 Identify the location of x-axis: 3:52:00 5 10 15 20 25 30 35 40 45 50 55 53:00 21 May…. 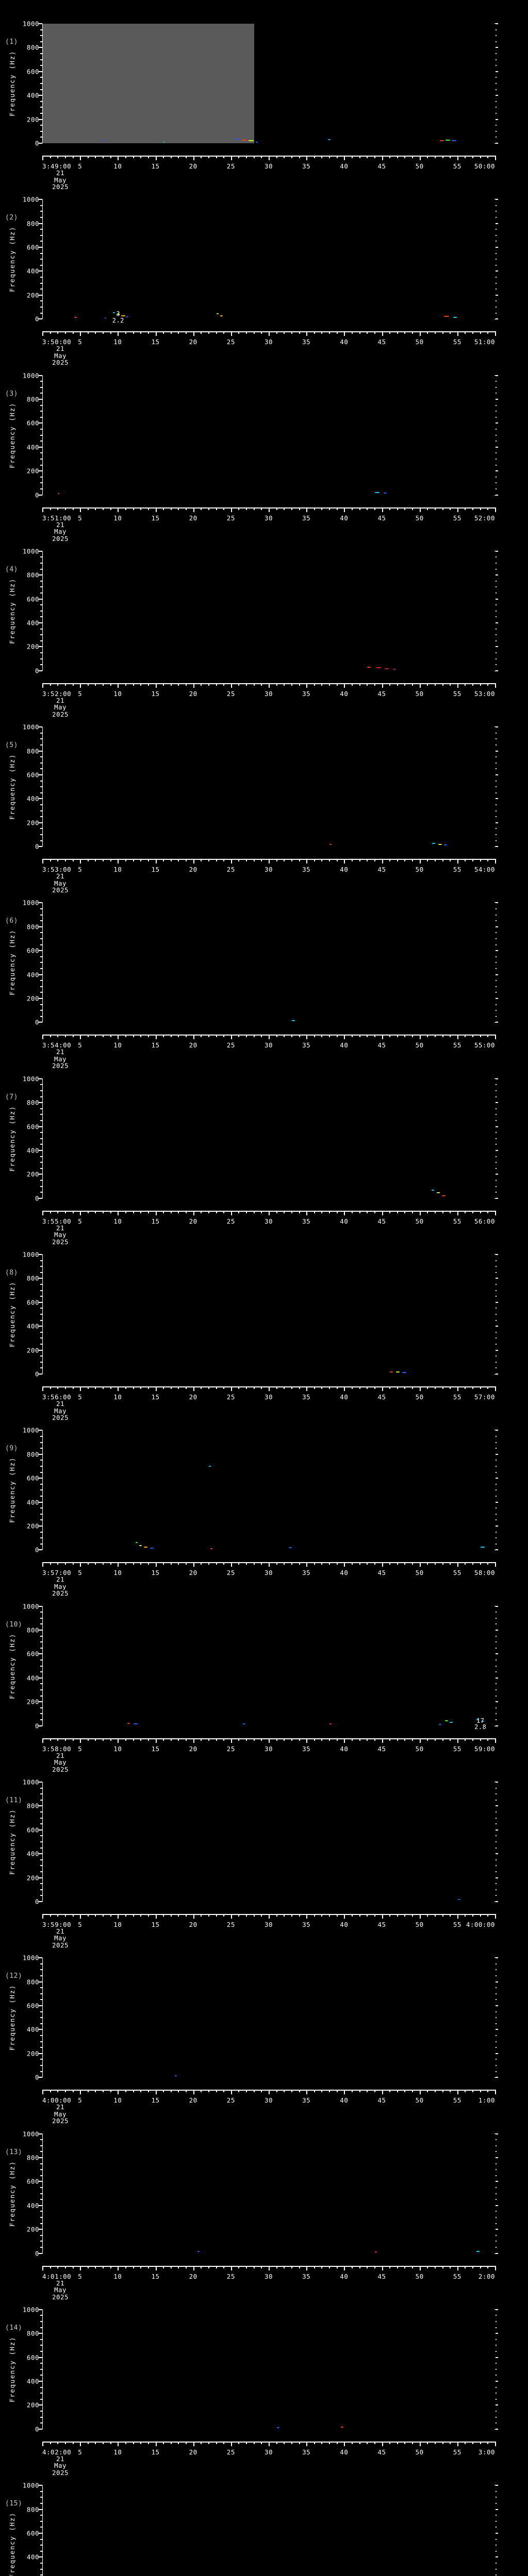
(269, 700).